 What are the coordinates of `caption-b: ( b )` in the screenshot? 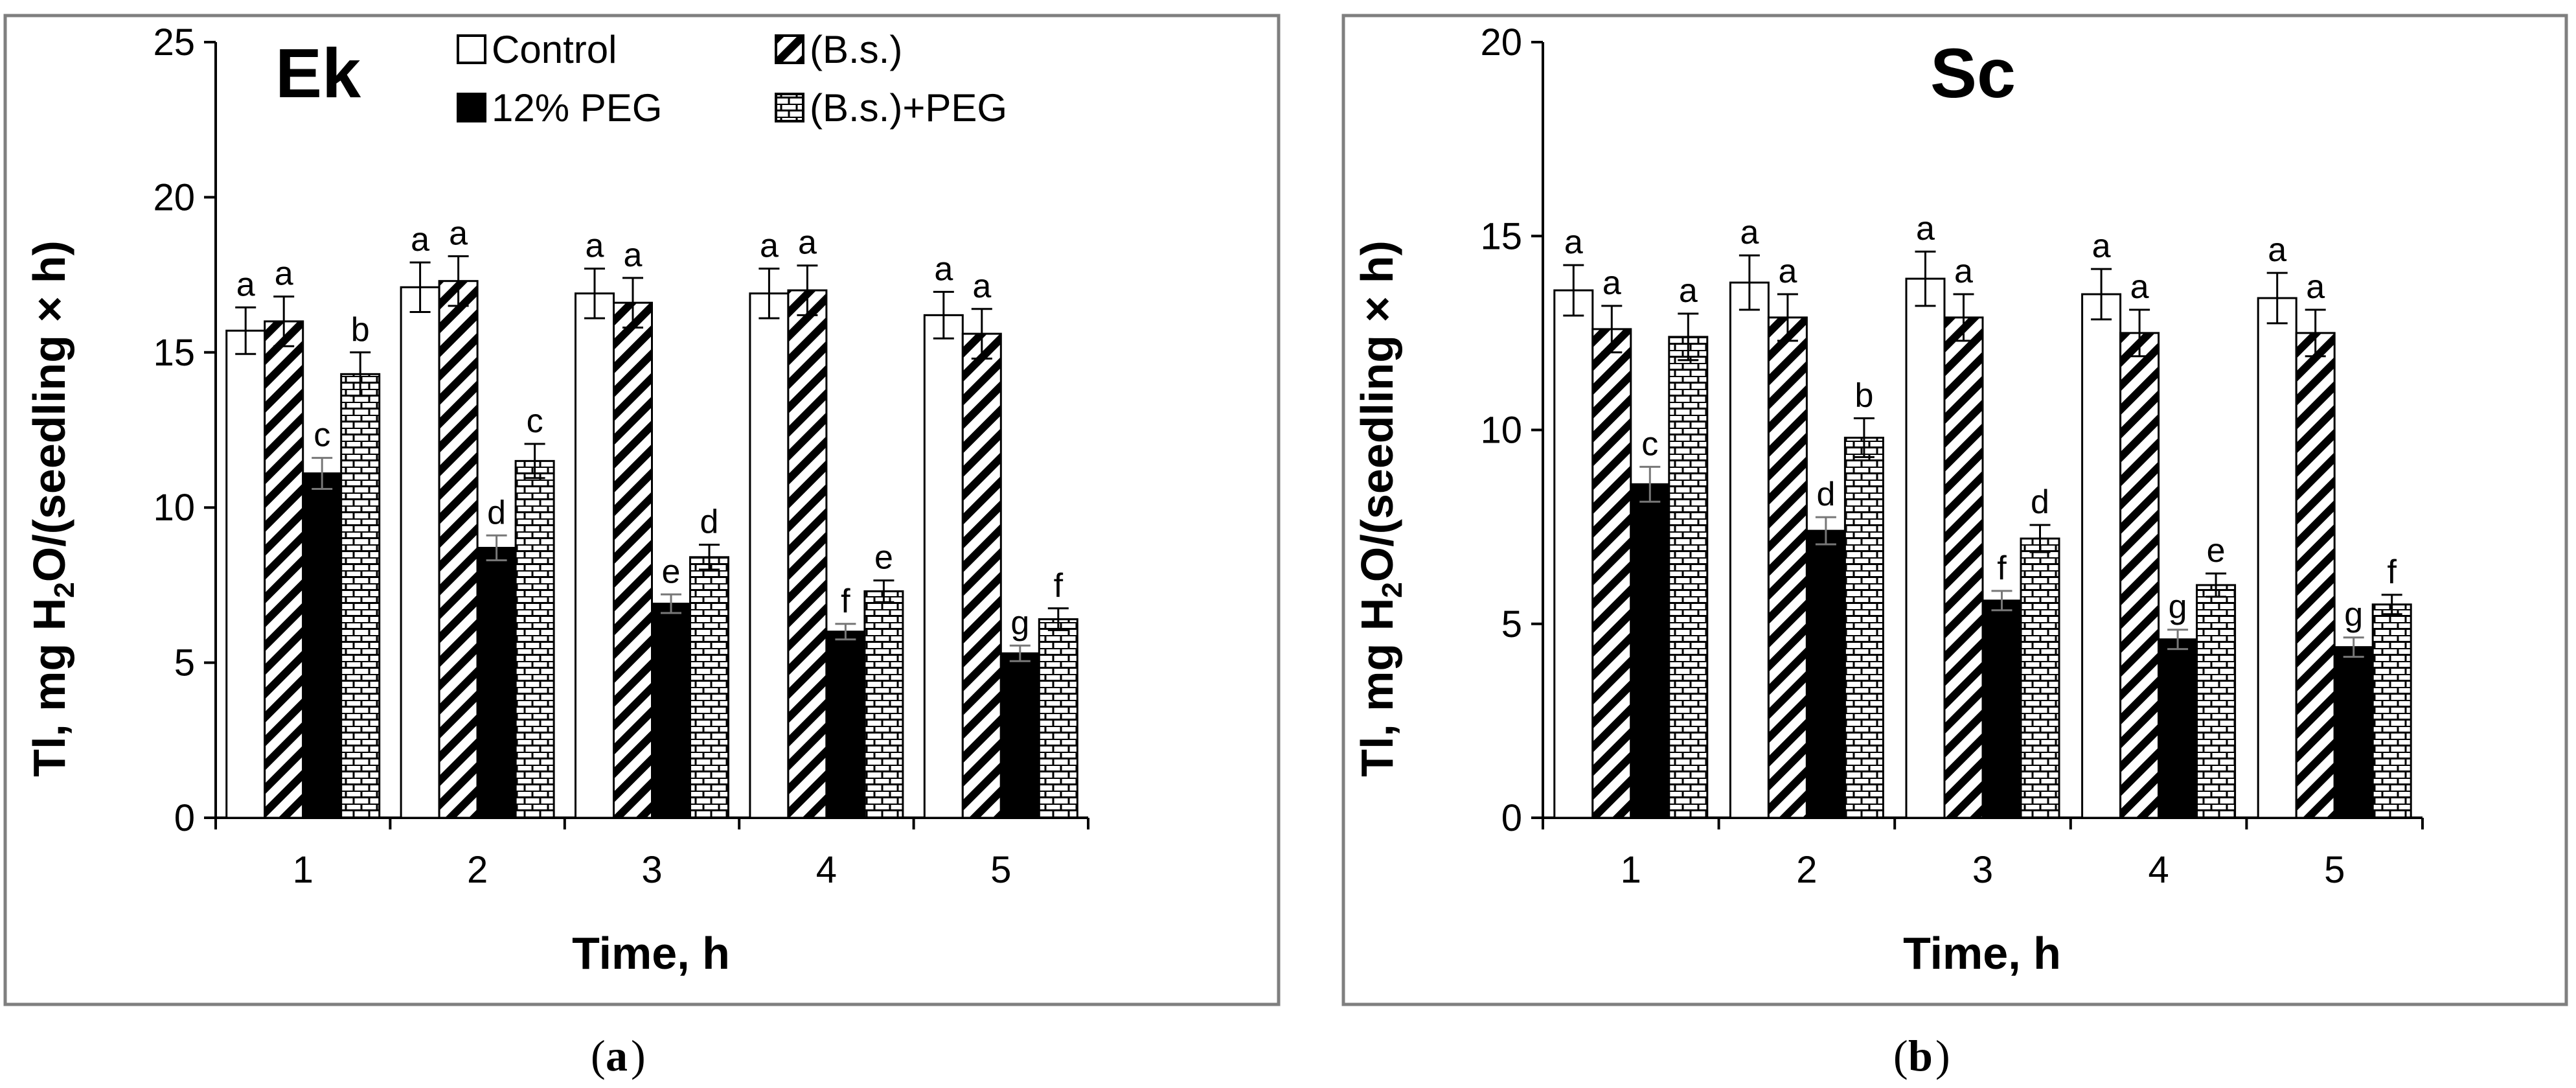 It's located at (1921, 1055).